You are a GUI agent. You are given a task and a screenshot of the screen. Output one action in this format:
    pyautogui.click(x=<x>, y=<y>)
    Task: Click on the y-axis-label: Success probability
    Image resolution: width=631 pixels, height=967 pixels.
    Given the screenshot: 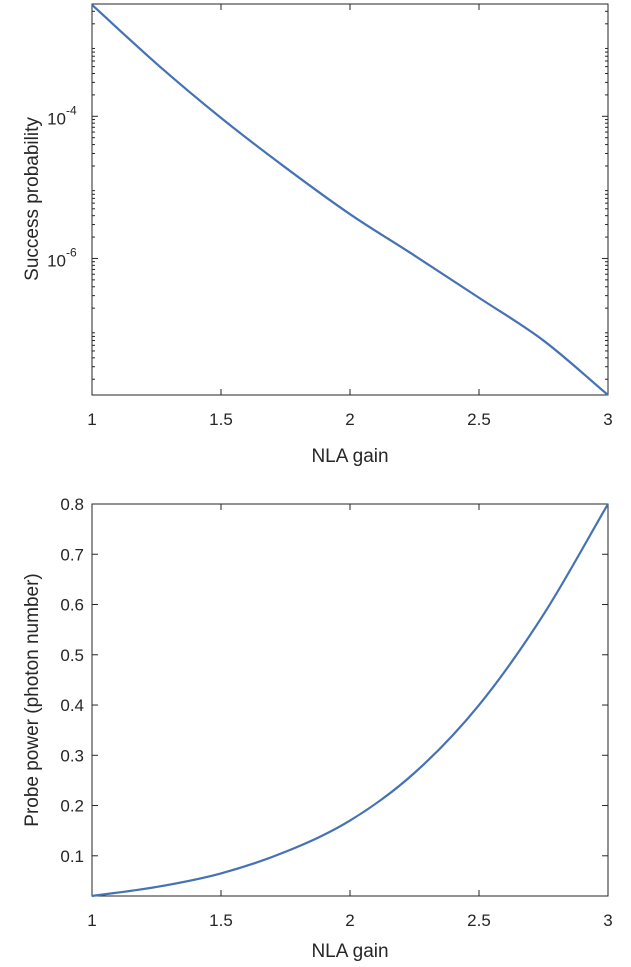 What is the action you would take?
    pyautogui.click(x=32, y=199)
    